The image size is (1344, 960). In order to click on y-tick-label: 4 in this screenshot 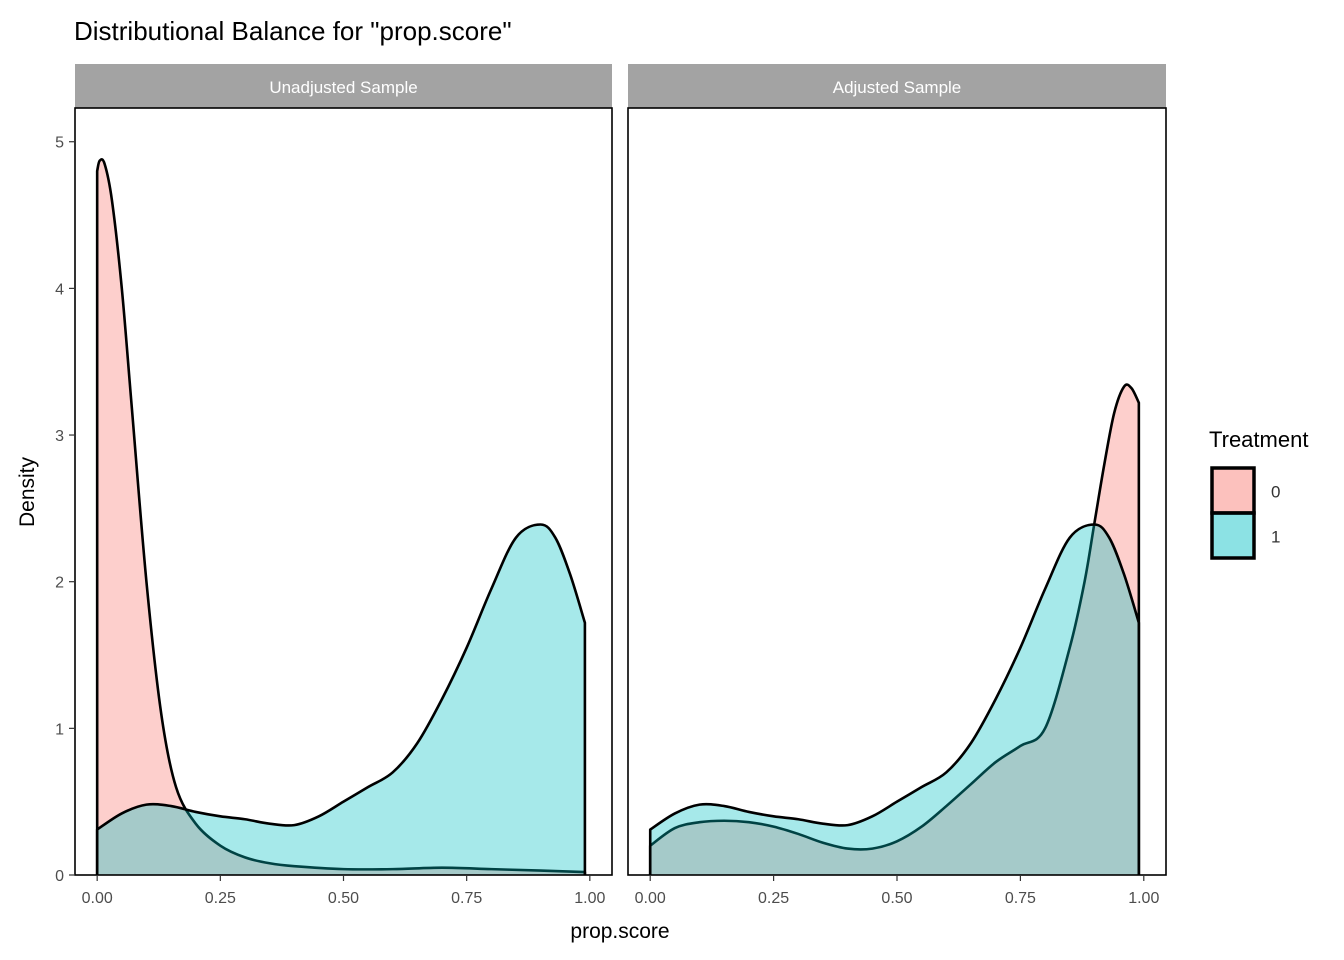, I will do `click(59, 289)`.